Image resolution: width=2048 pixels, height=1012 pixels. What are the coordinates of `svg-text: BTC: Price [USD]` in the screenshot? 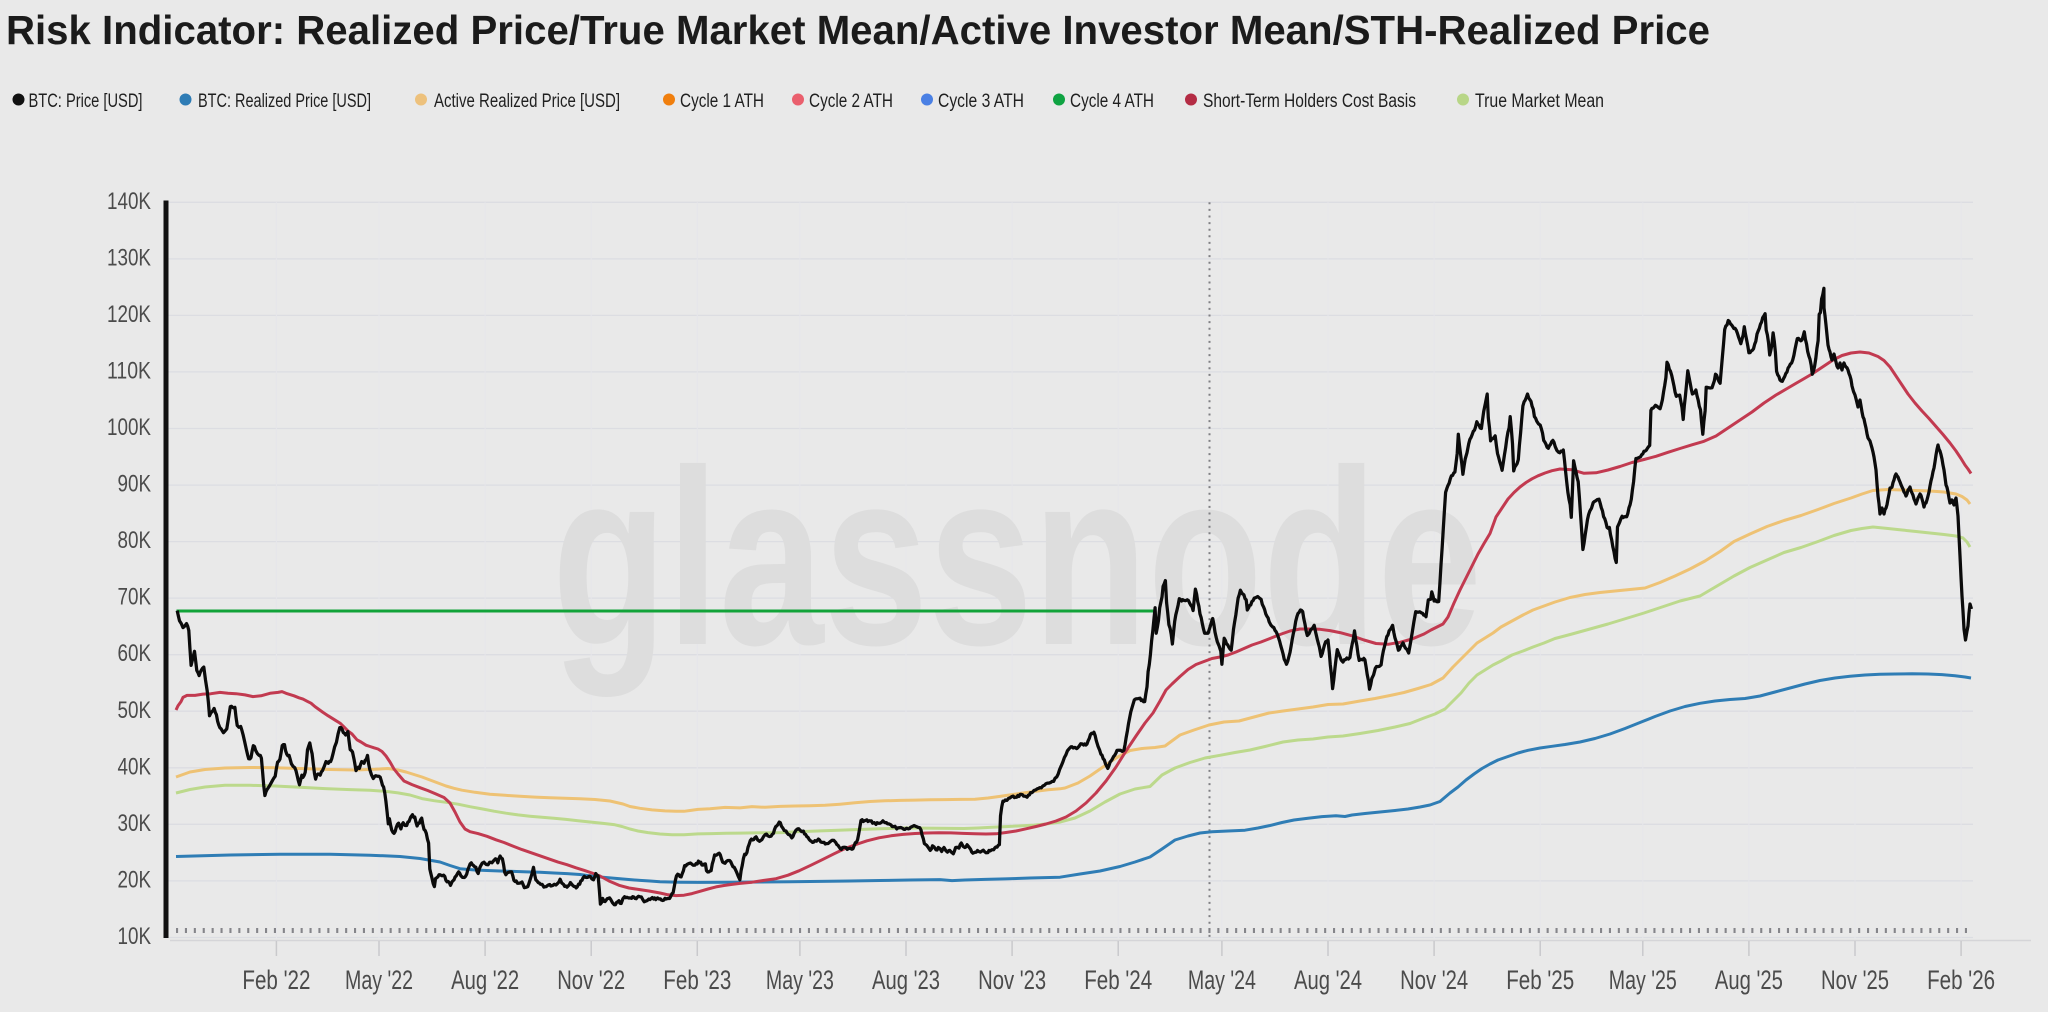 It's located at (86, 101).